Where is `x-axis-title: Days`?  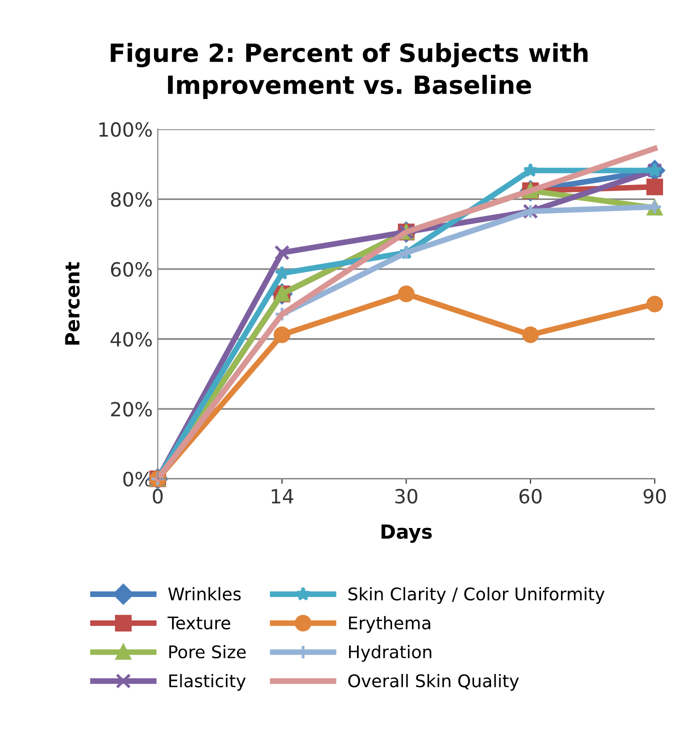 x-axis-title: Days is located at coordinates (407, 533).